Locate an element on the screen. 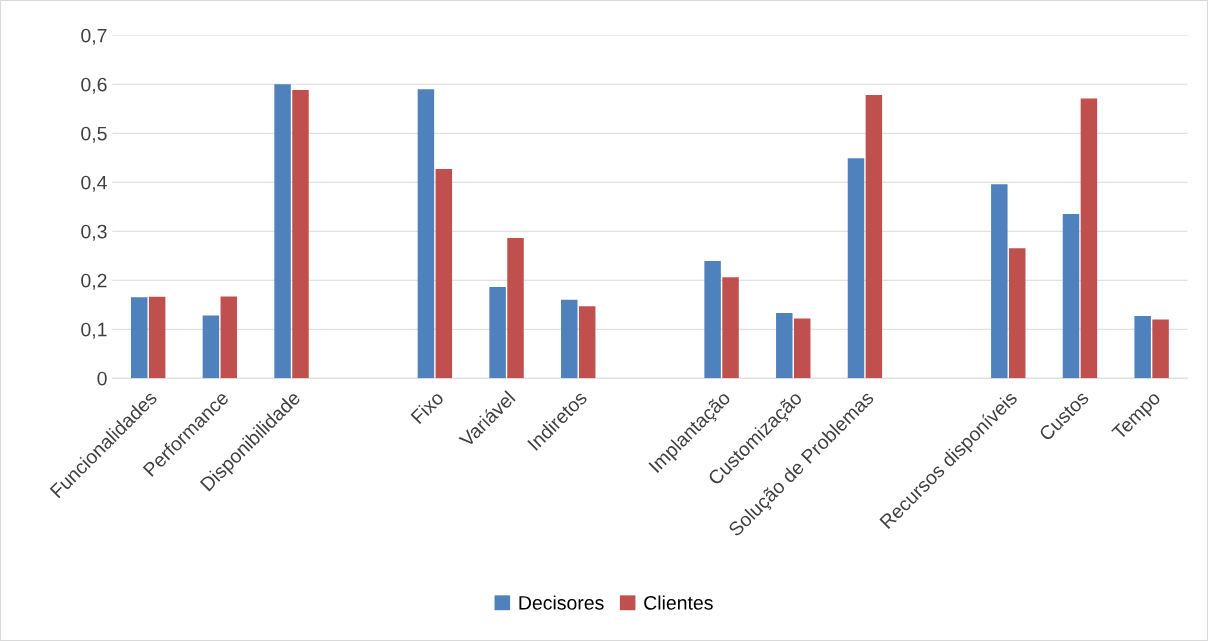 This screenshot has width=1208, height=641. y-tick-label: 0,2 is located at coordinates (94, 281).